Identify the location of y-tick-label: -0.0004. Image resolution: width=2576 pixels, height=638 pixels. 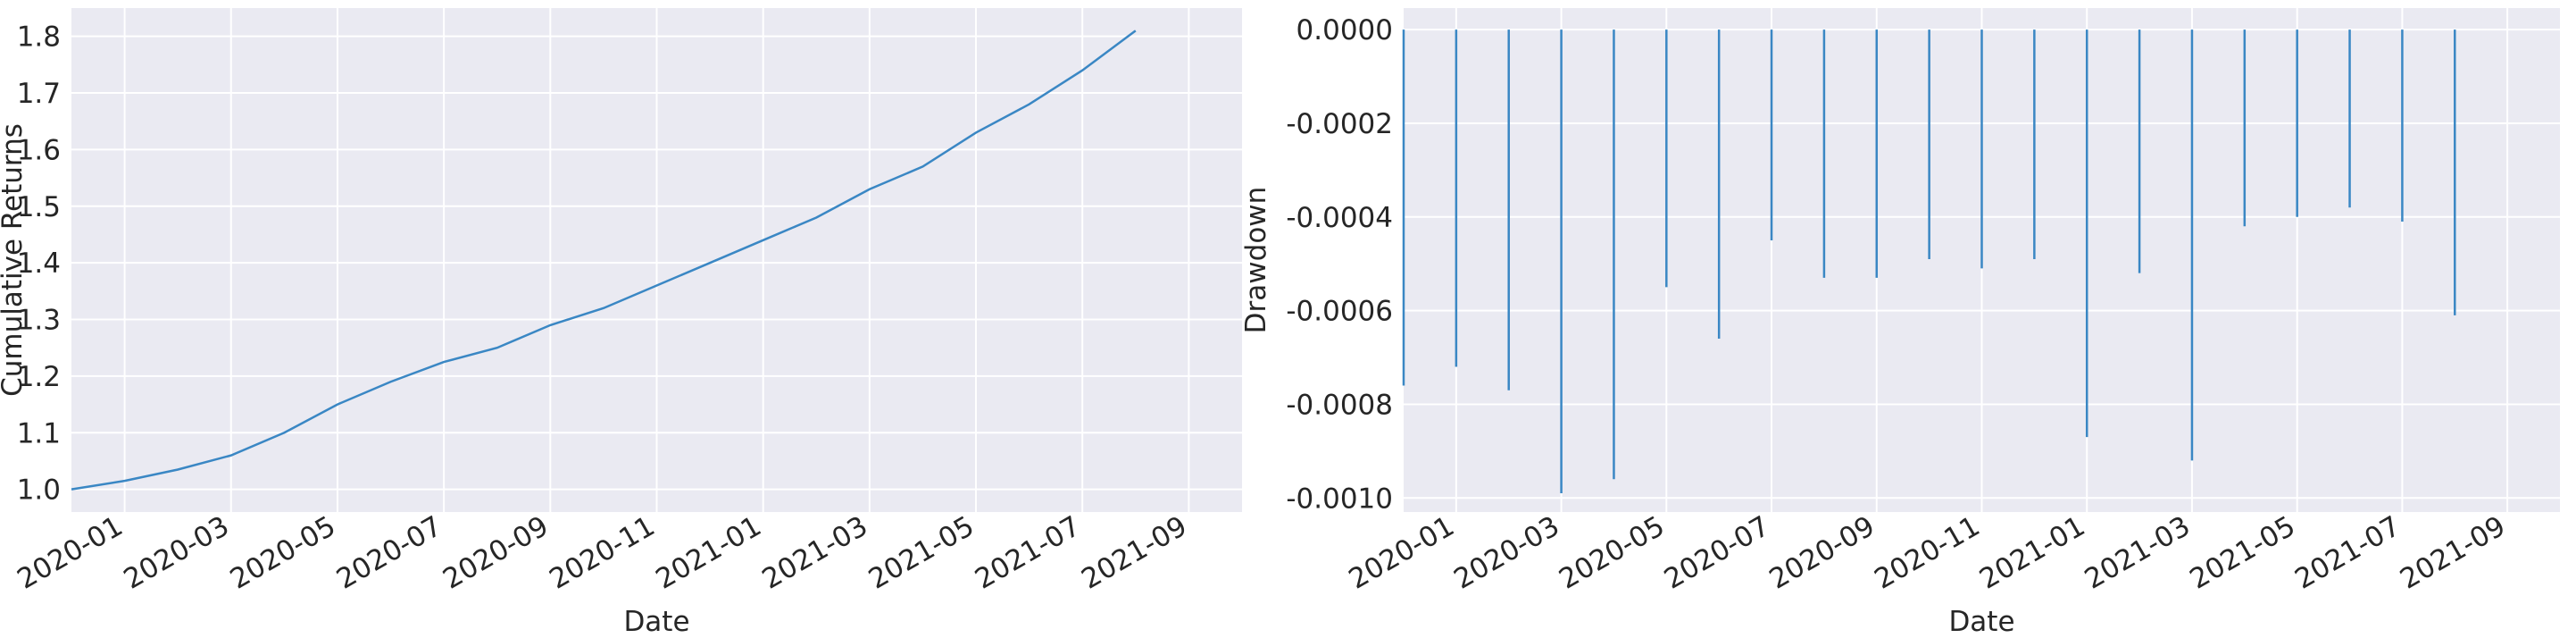
(1339, 218).